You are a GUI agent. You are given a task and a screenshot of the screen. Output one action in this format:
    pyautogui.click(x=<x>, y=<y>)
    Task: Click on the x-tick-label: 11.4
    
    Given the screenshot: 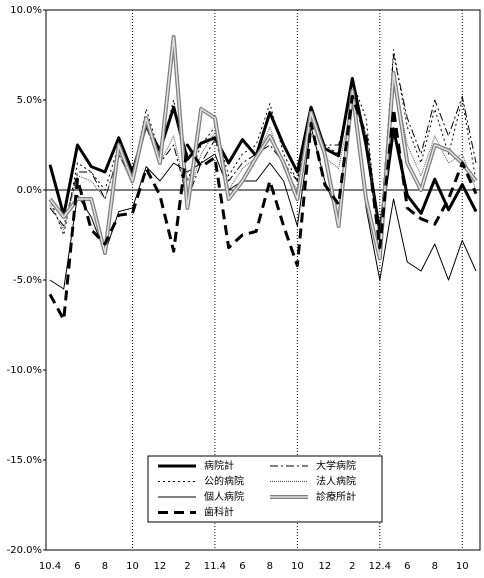 What is the action you would take?
    pyautogui.click(x=215, y=566)
    